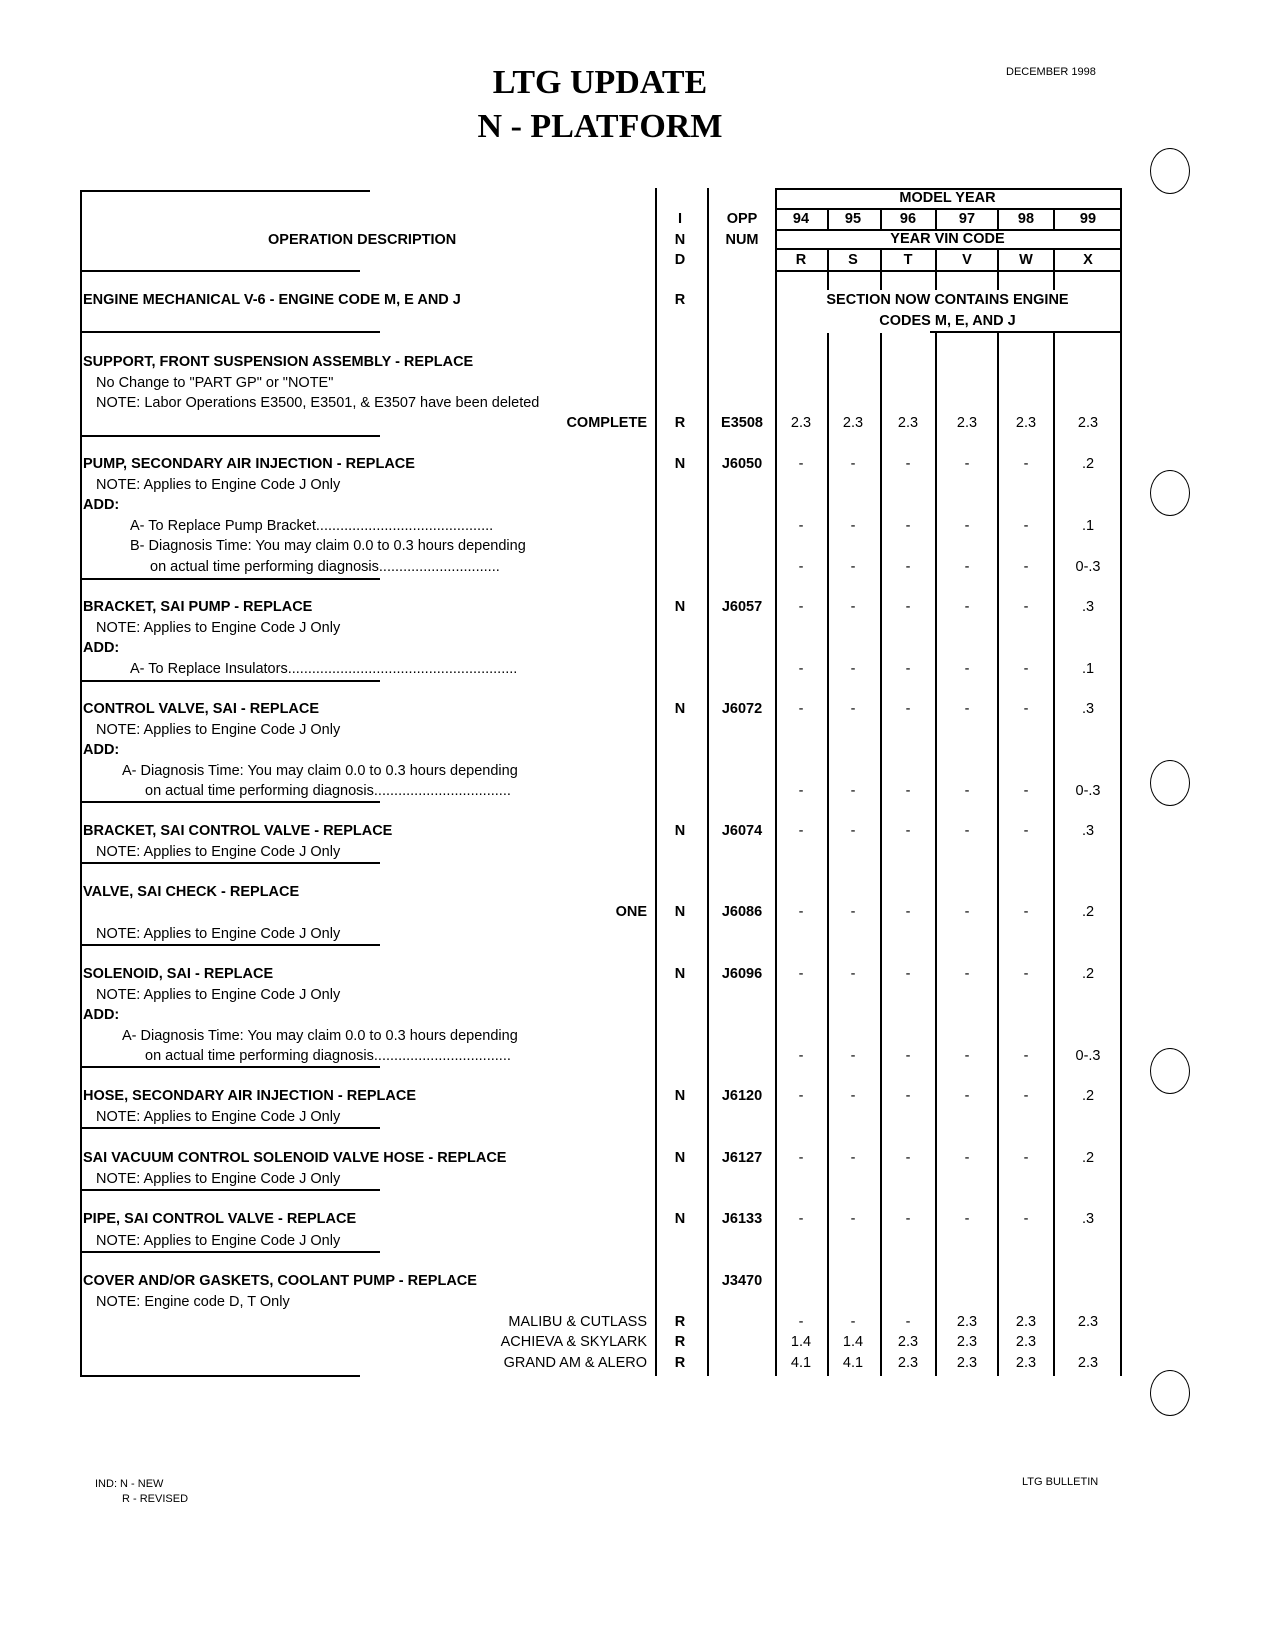 Image resolution: width=1264 pixels, height=1632 pixels. I want to click on header-year-2: 96, so click(908, 219).